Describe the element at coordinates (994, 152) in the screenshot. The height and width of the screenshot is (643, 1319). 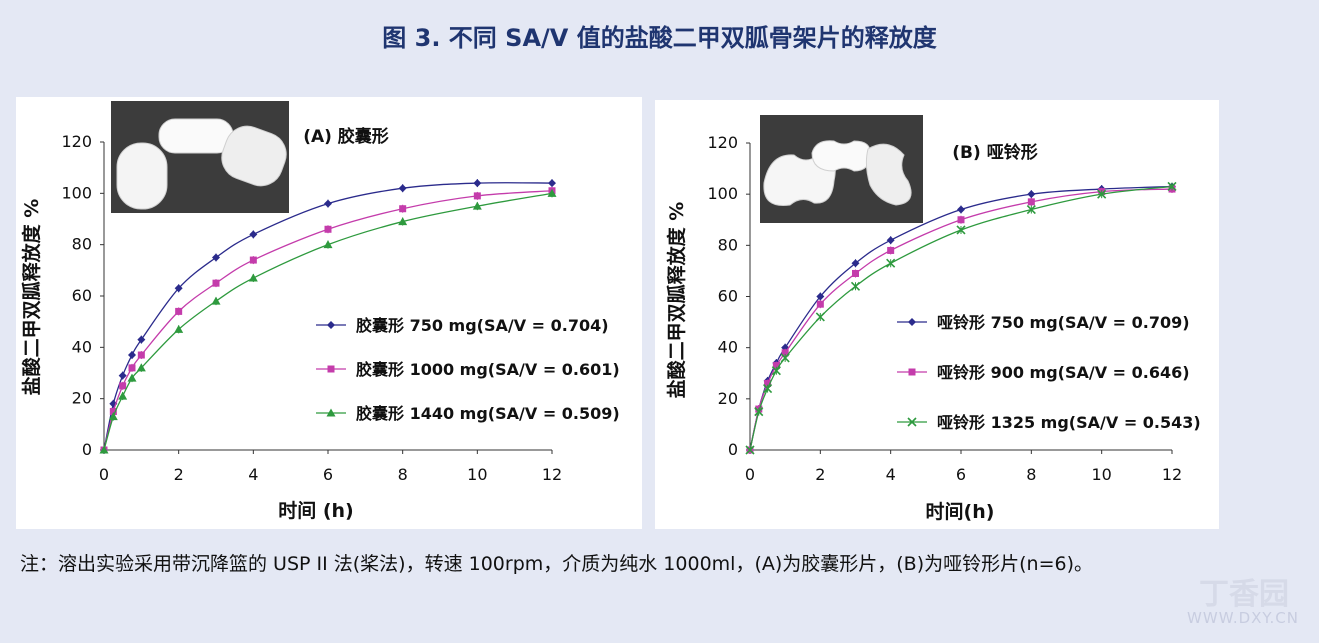
I see `chart-title: (B) 哑铃形` at that location.